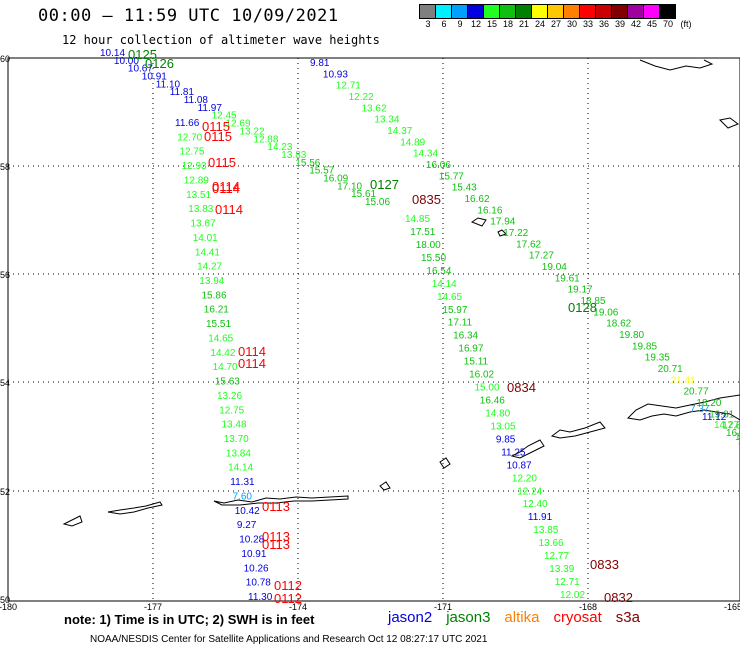 The height and width of the screenshot is (650, 740). Describe the element at coordinates (187, 123) in the screenshot. I see `wave-height-reading: 11.66` at that location.